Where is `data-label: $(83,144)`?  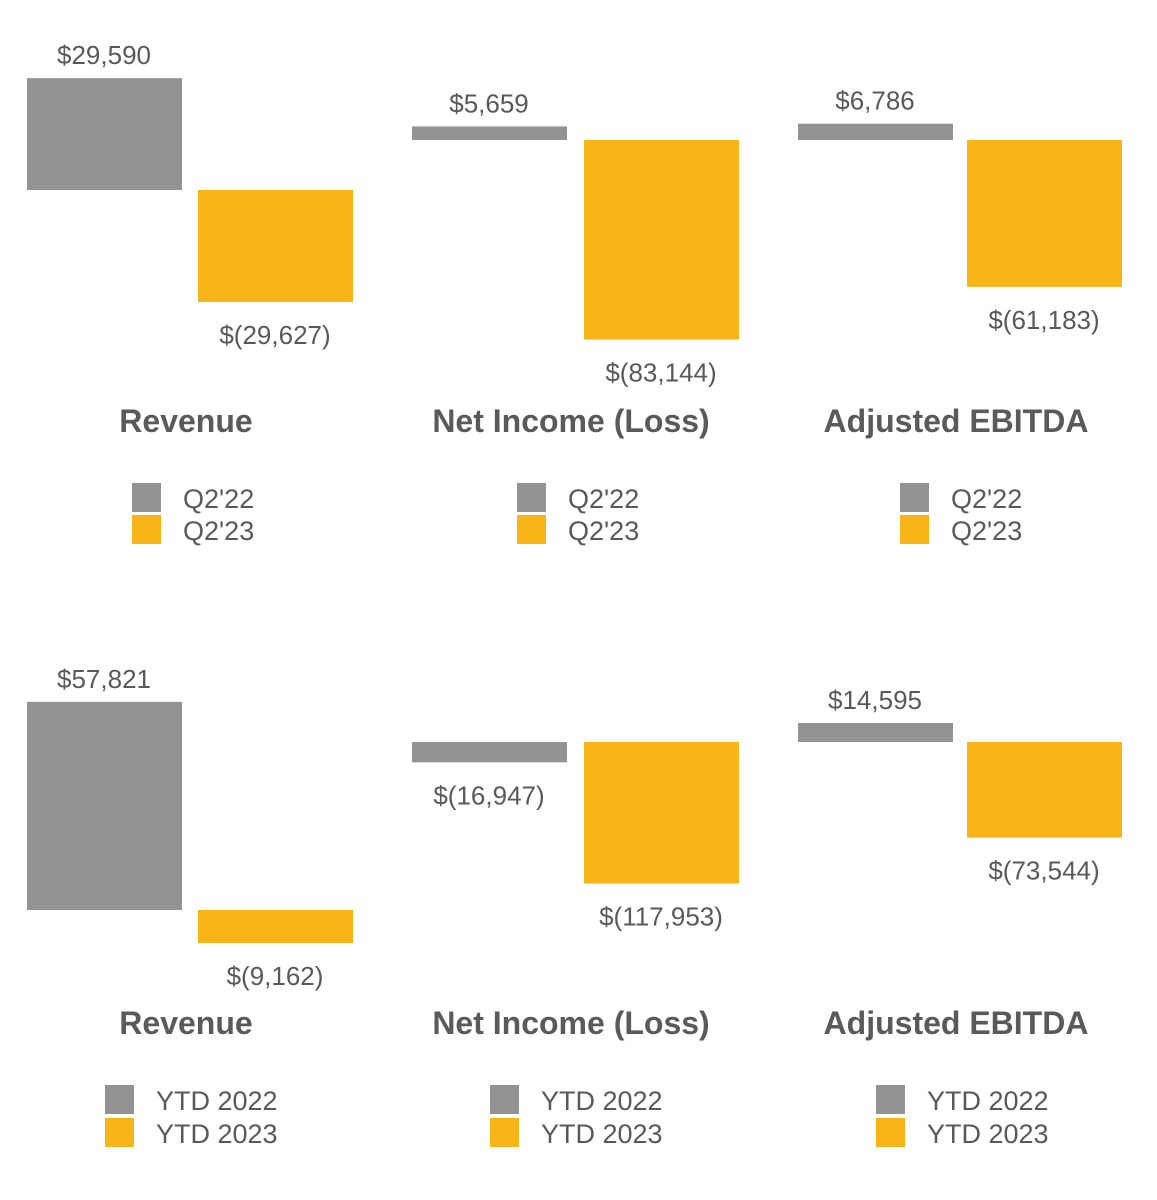
data-label: $(83,144) is located at coordinates (660, 373).